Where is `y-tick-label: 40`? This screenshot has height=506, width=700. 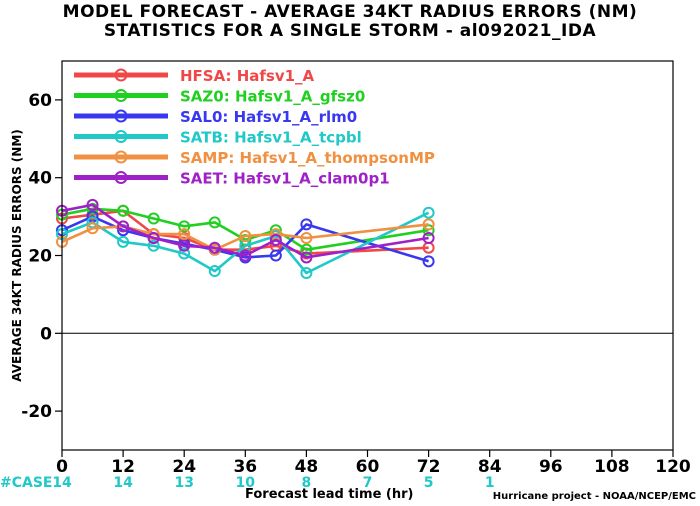 y-tick-label: 40 is located at coordinates (40, 179).